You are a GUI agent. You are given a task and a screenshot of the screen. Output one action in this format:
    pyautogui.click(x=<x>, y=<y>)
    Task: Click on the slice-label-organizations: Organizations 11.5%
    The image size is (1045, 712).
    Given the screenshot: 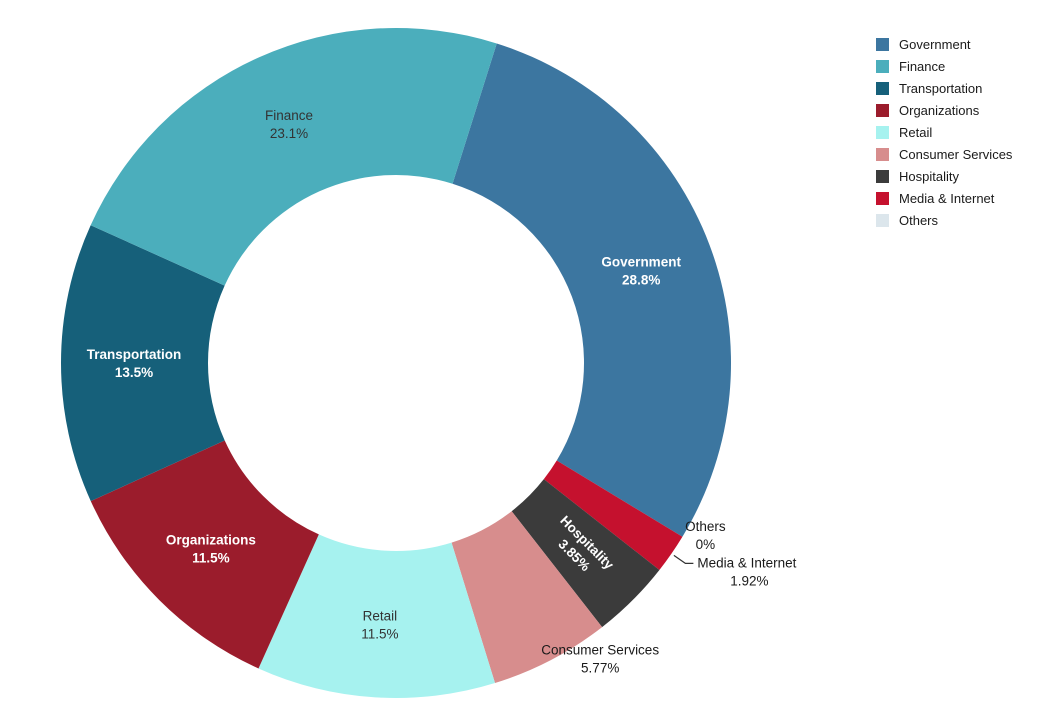 What is the action you would take?
    pyautogui.click(x=211, y=548)
    